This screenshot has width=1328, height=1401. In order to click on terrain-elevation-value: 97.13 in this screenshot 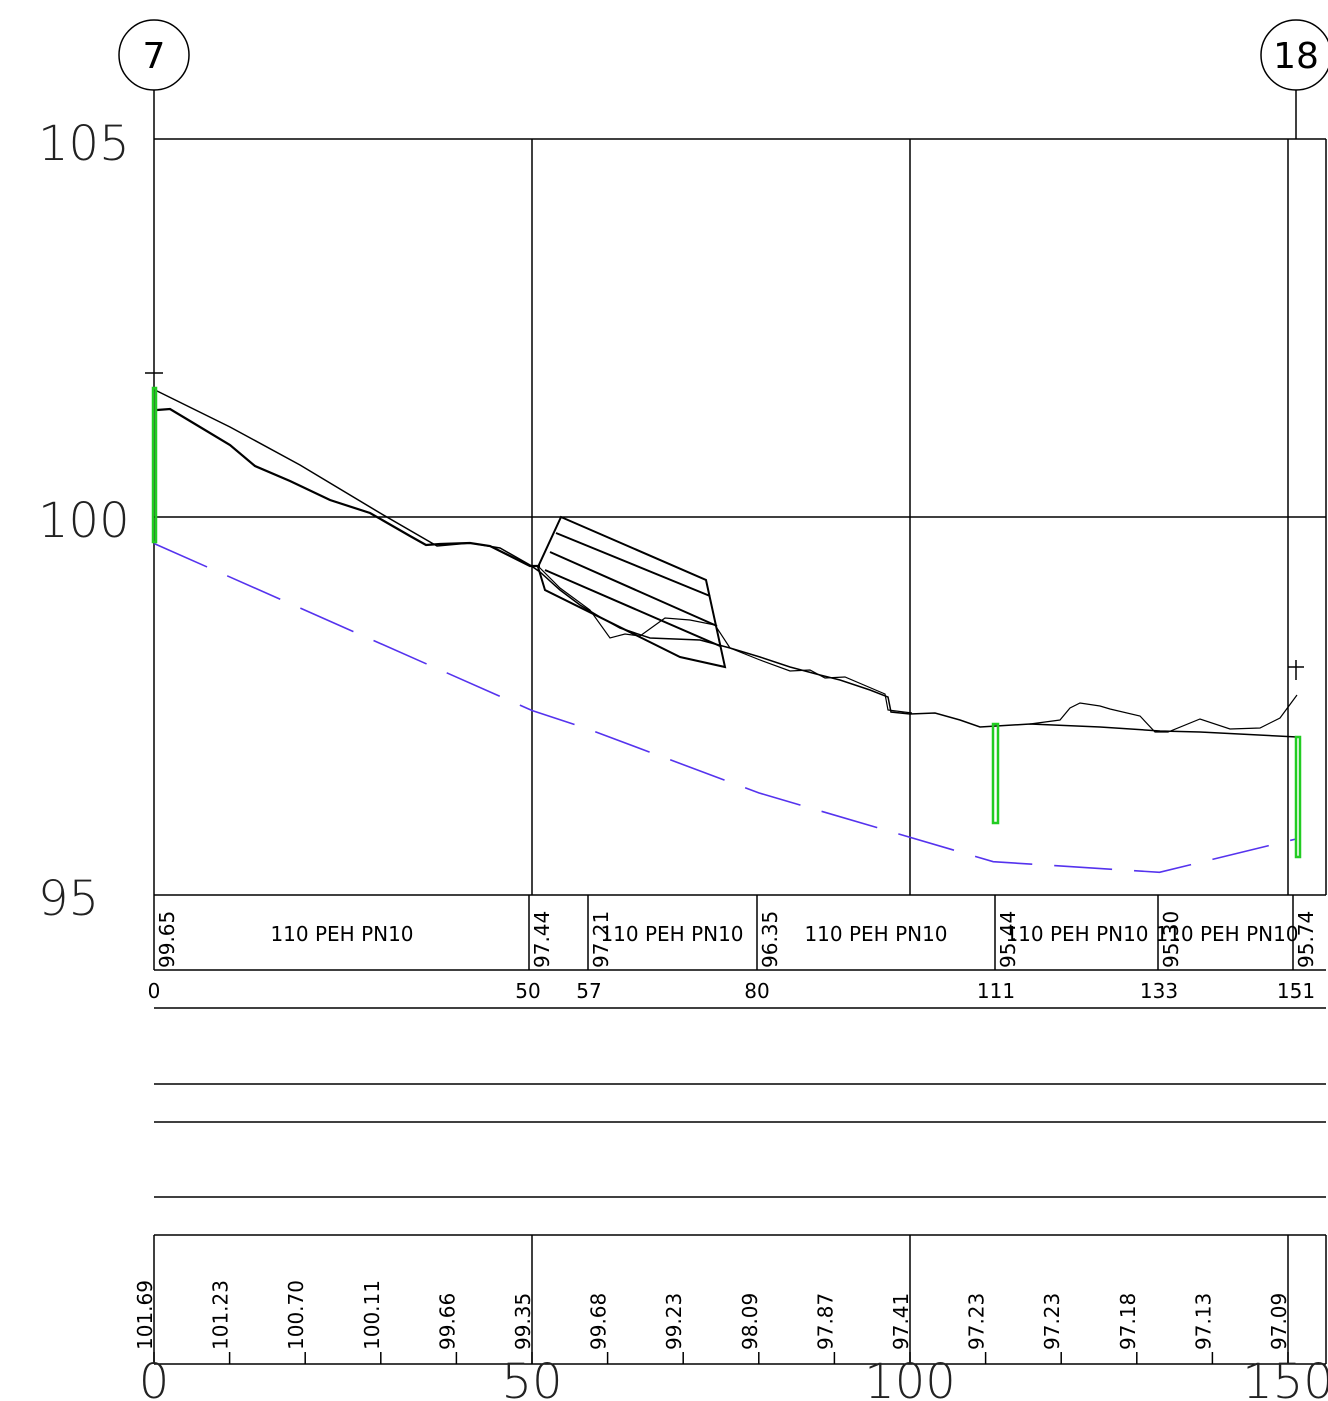, I will do `click(1203, 1321)`.